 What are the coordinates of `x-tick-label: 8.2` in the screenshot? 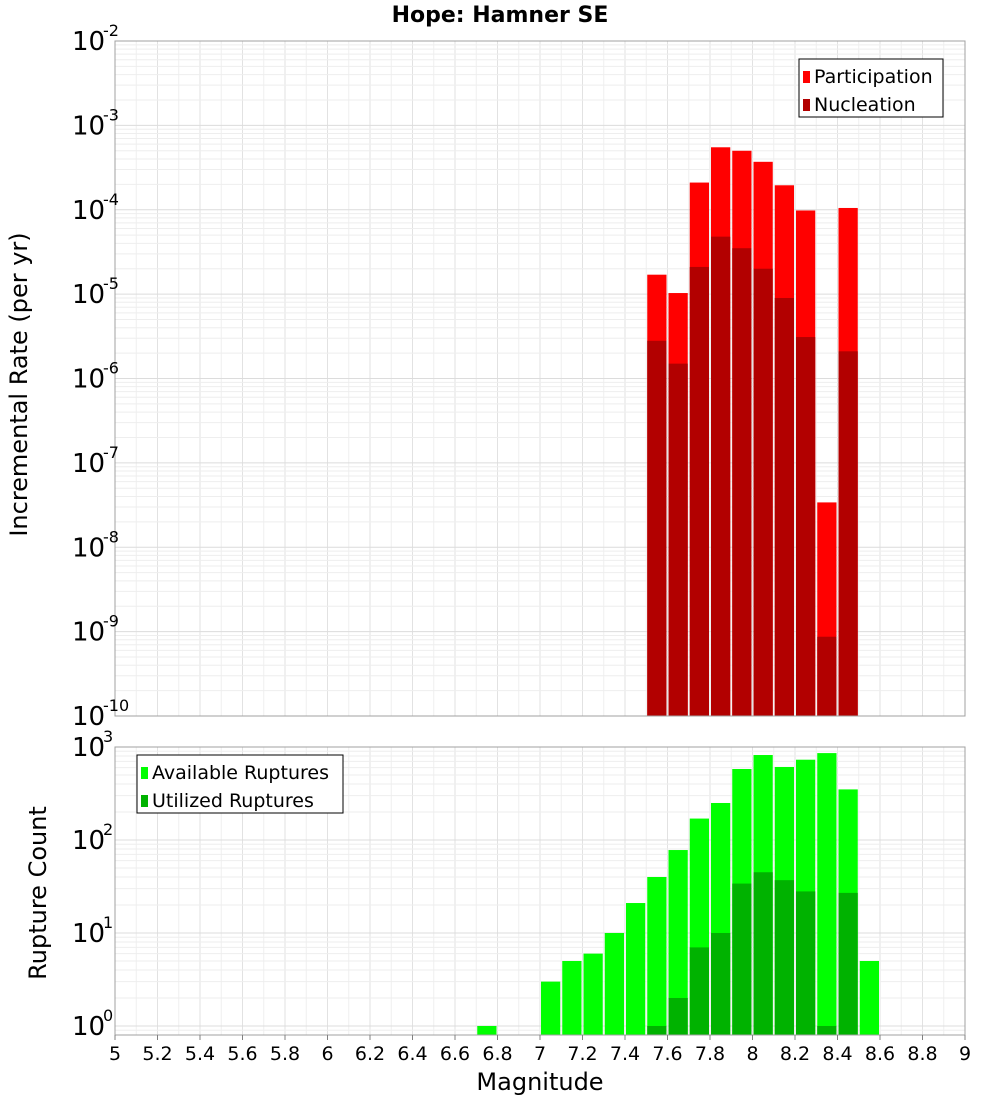 It's located at (795, 1054).